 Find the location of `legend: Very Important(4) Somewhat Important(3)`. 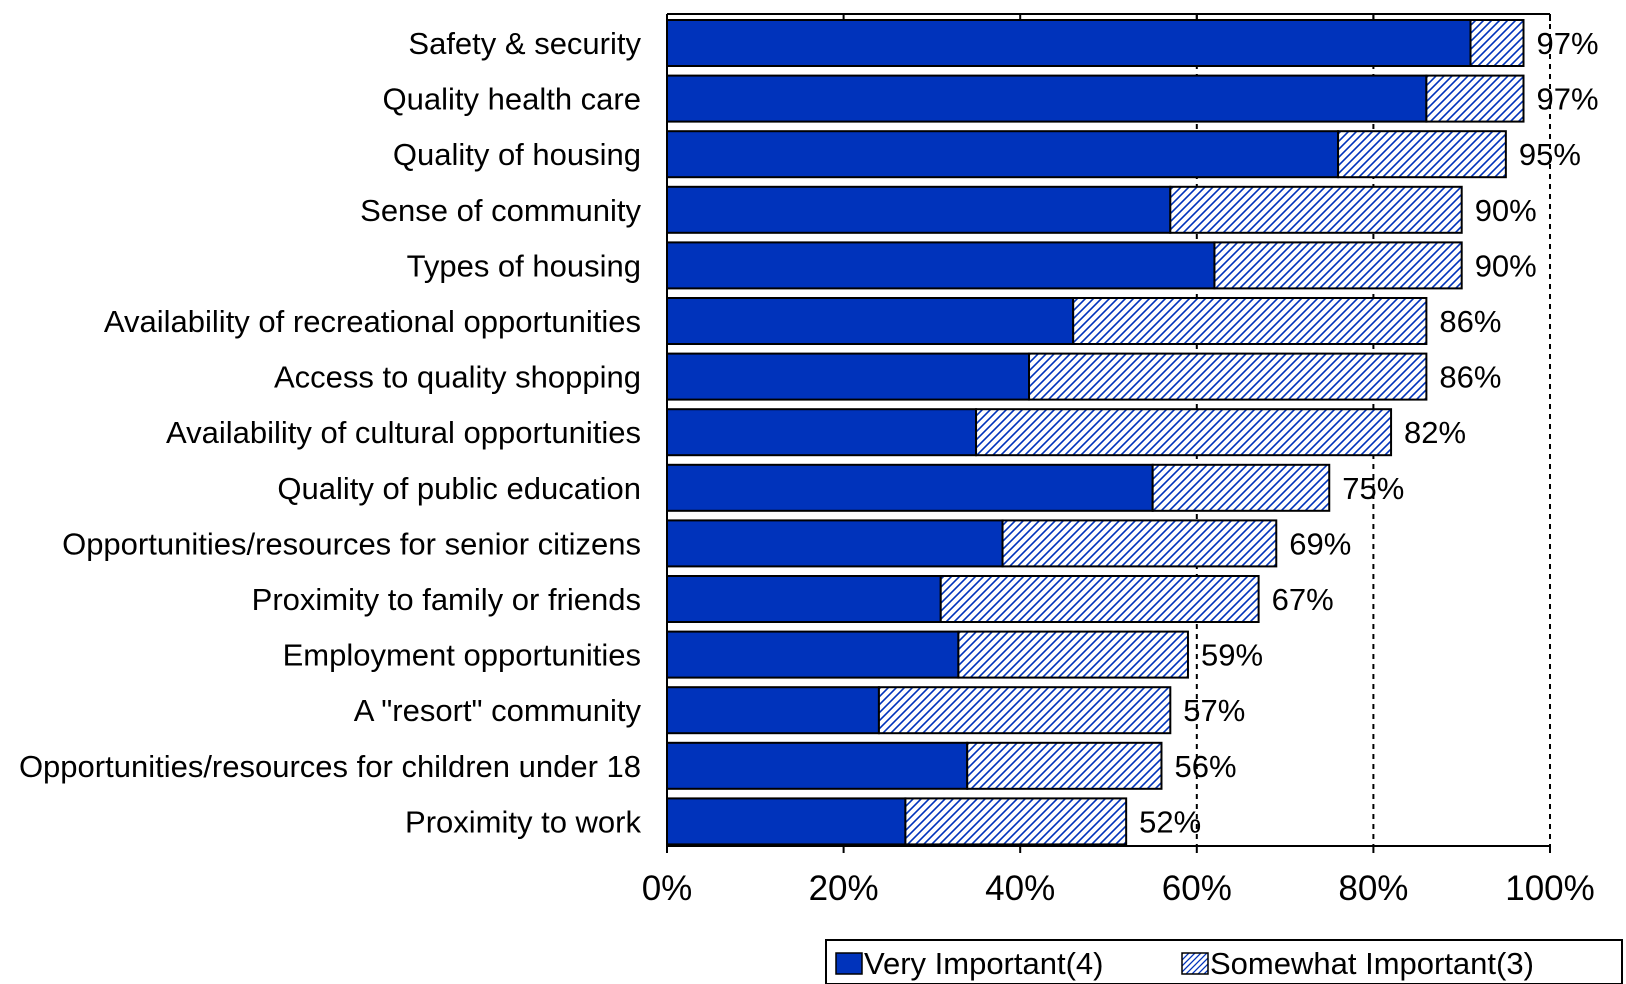

legend: Very Important(4) Somewhat Important(3) is located at coordinates (1224, 961).